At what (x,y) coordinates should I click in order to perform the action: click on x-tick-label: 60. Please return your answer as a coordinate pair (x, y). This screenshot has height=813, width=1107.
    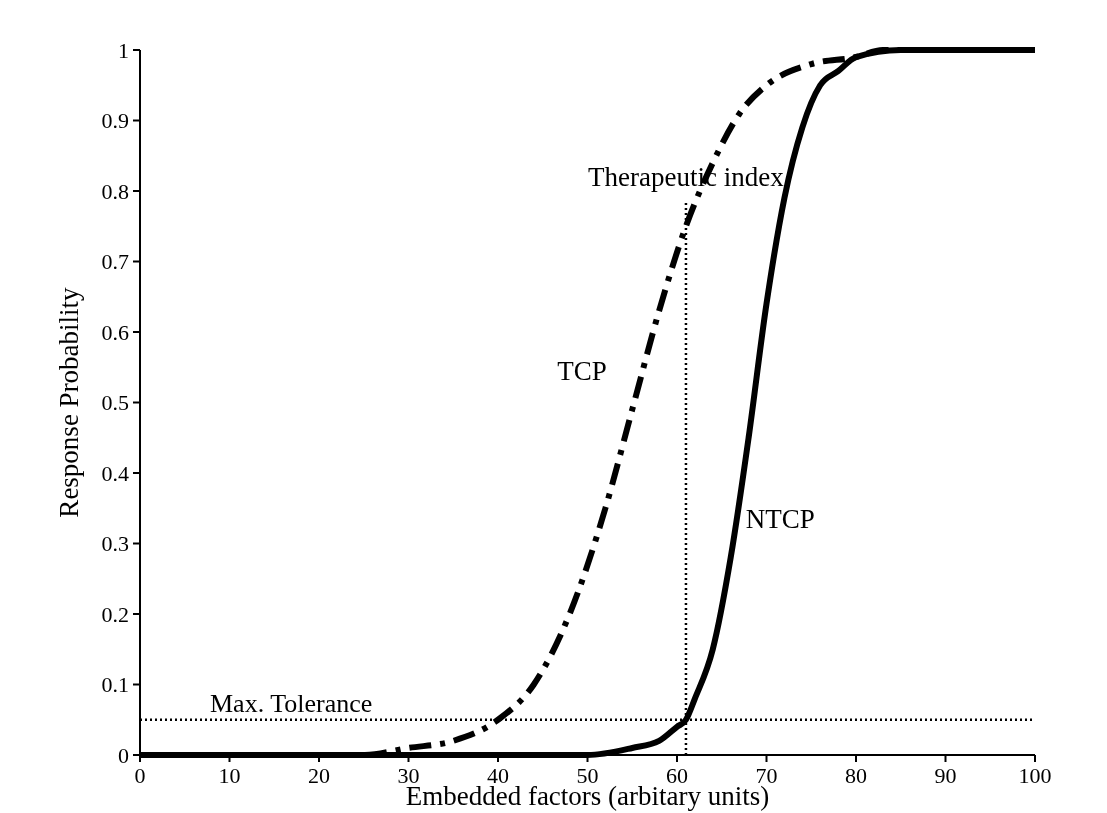
    Looking at the image, I should click on (677, 775).